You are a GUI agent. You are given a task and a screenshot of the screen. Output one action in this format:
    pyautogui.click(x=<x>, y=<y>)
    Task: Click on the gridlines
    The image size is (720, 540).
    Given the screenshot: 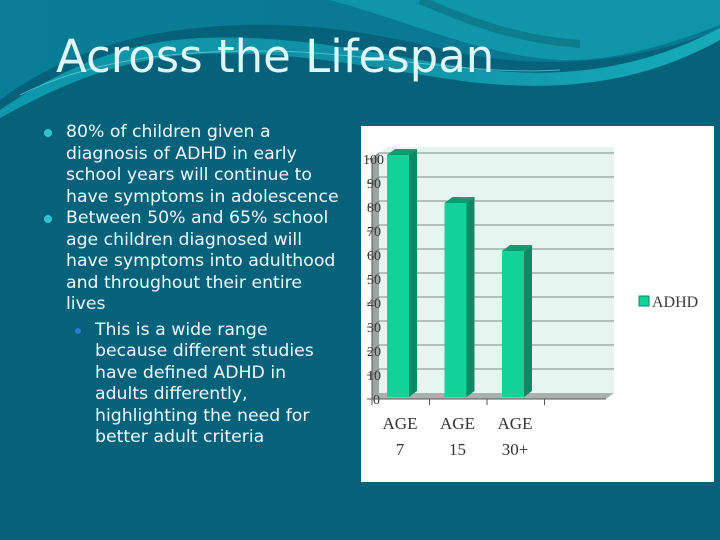 What is the action you would take?
    pyautogui.click(x=492, y=264)
    